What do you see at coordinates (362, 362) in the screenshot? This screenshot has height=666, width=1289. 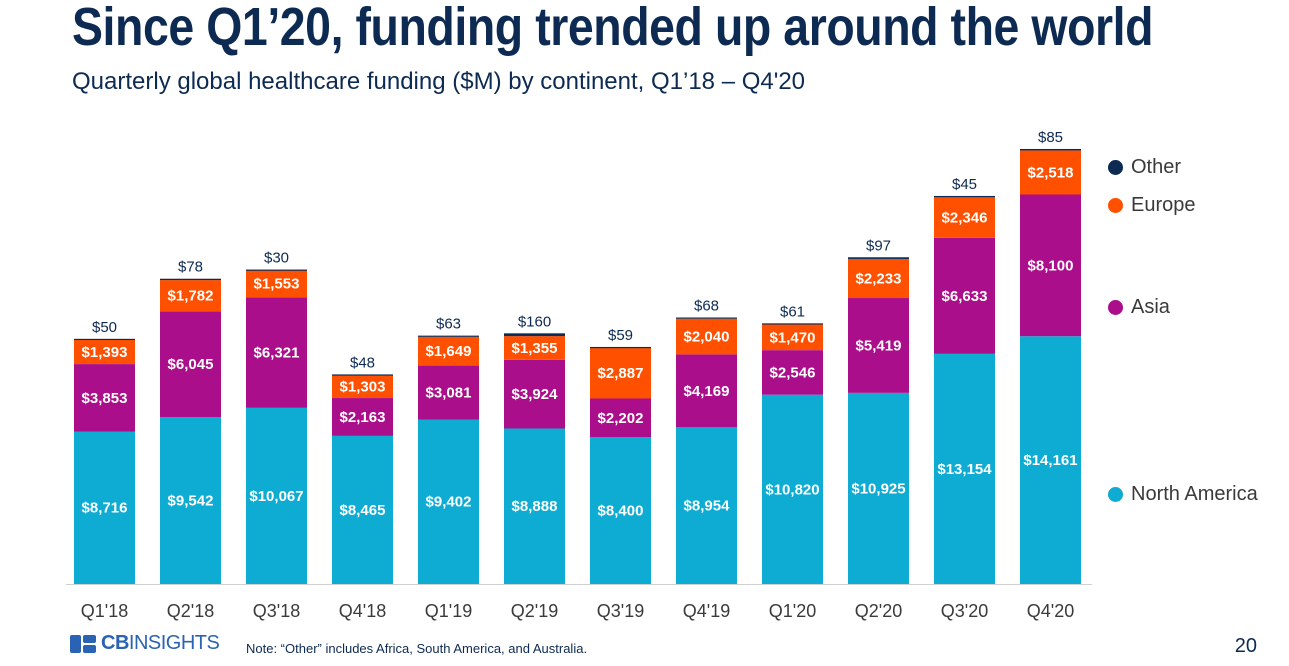 I see `data-label-other-q4-18: $48` at bounding box center [362, 362].